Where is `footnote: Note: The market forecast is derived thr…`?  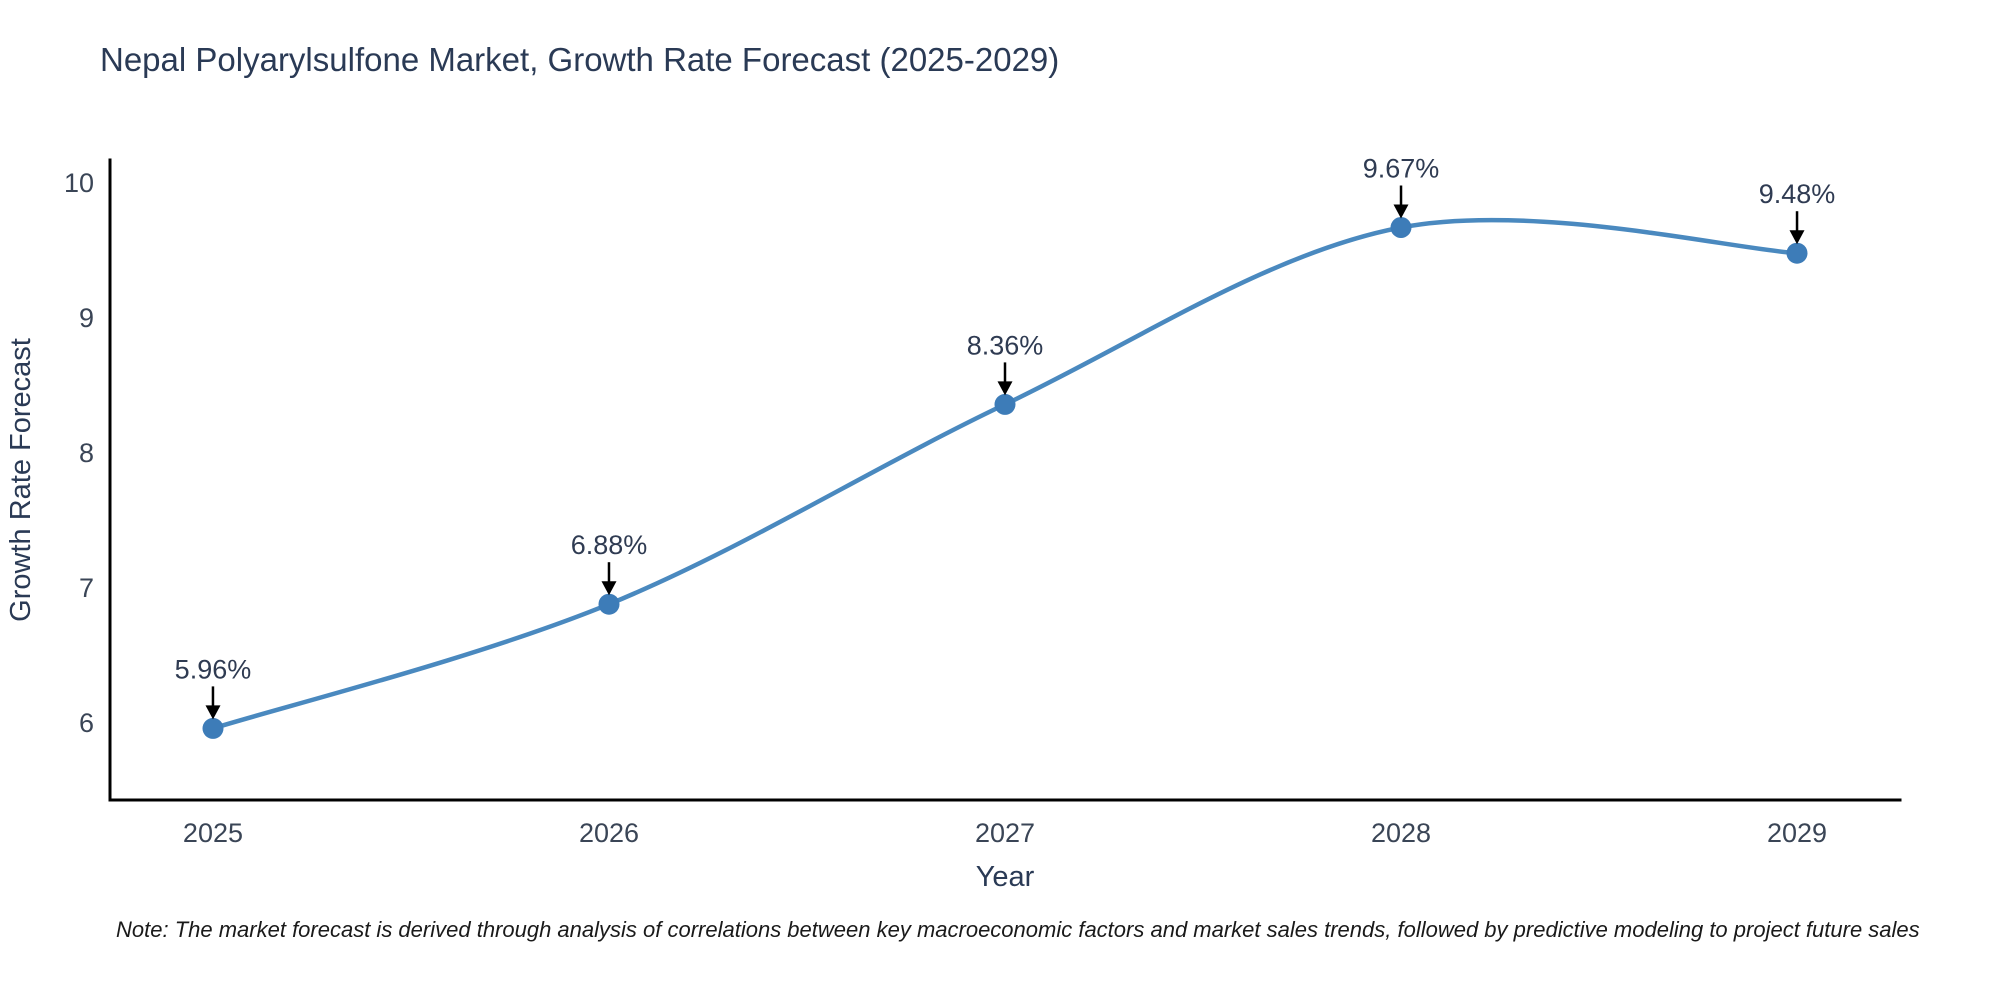
footnote: Note: The market forecast is derived thr… is located at coordinates (1018, 929).